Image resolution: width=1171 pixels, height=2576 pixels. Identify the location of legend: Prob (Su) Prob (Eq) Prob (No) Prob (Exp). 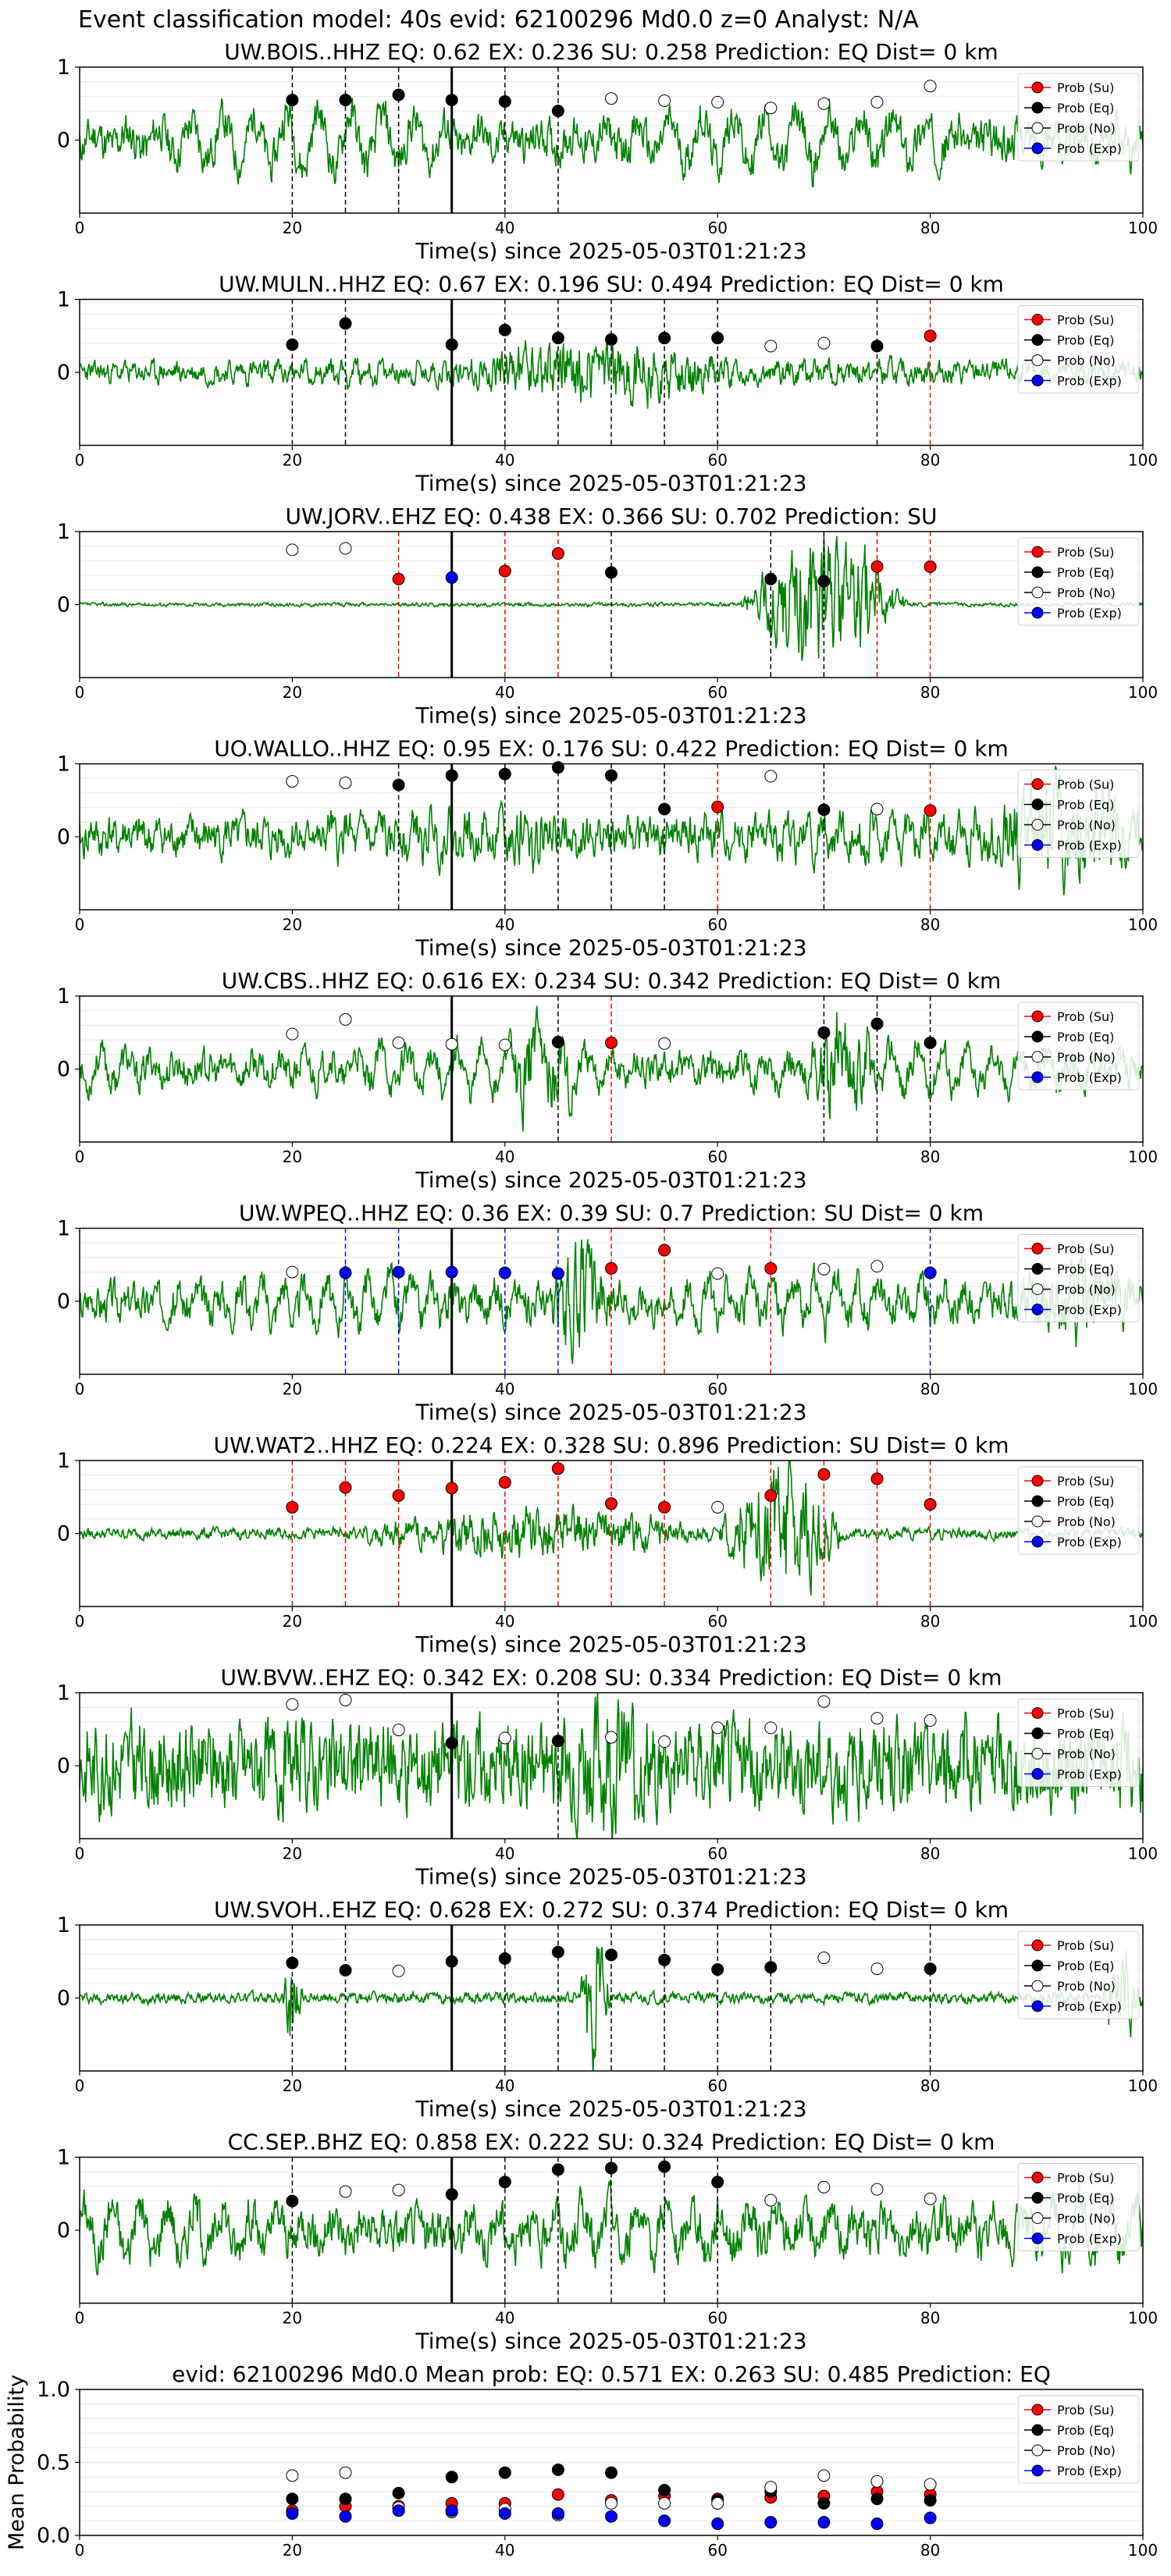
(1078, 1743).